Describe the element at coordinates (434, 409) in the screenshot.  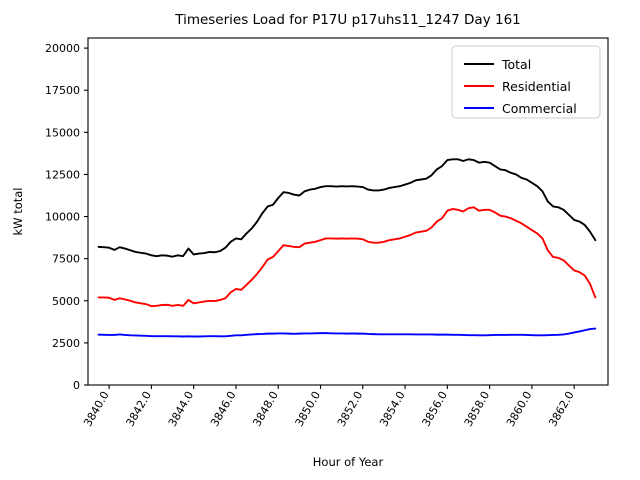
I see `x-tick-label: 3856.0` at that location.